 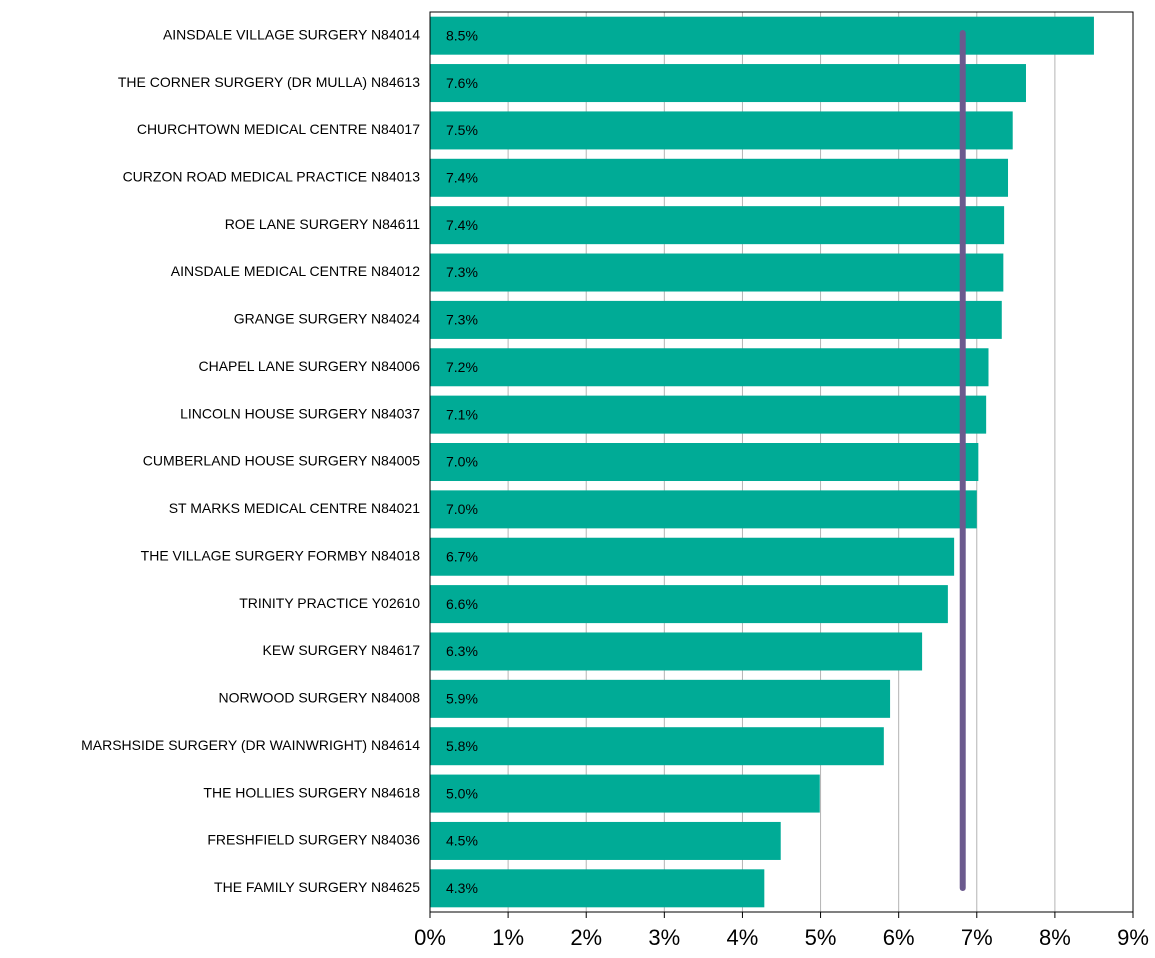 What do you see at coordinates (430, 937) in the screenshot?
I see `x-tick-label: 0%` at bounding box center [430, 937].